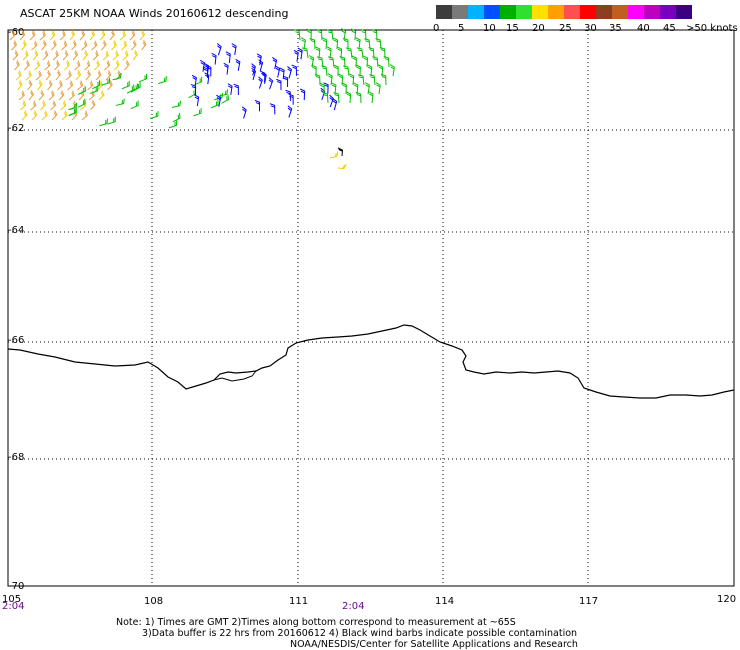  I want to click on lat-label: -62, so click(16, 128).